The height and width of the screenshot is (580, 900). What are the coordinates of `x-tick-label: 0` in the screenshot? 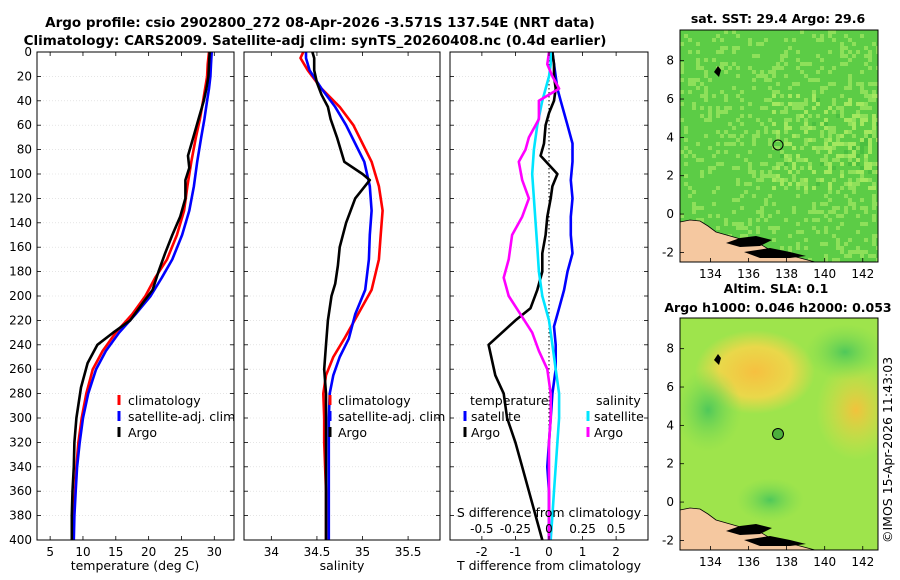 It's located at (549, 552).